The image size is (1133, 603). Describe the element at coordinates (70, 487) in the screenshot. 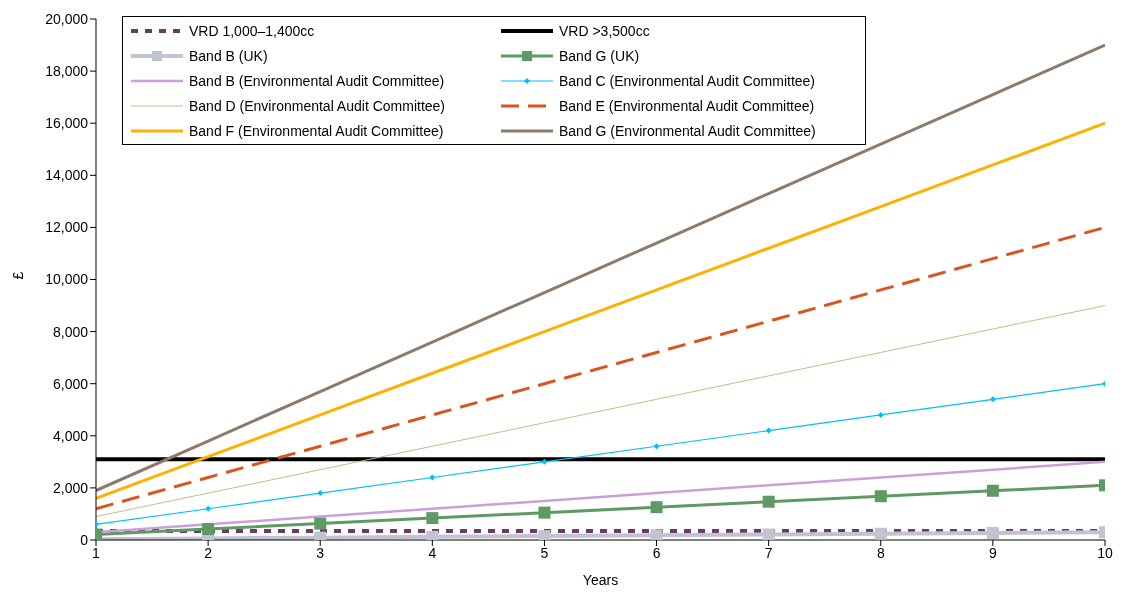

I see `y-tick-label: 2,000` at that location.